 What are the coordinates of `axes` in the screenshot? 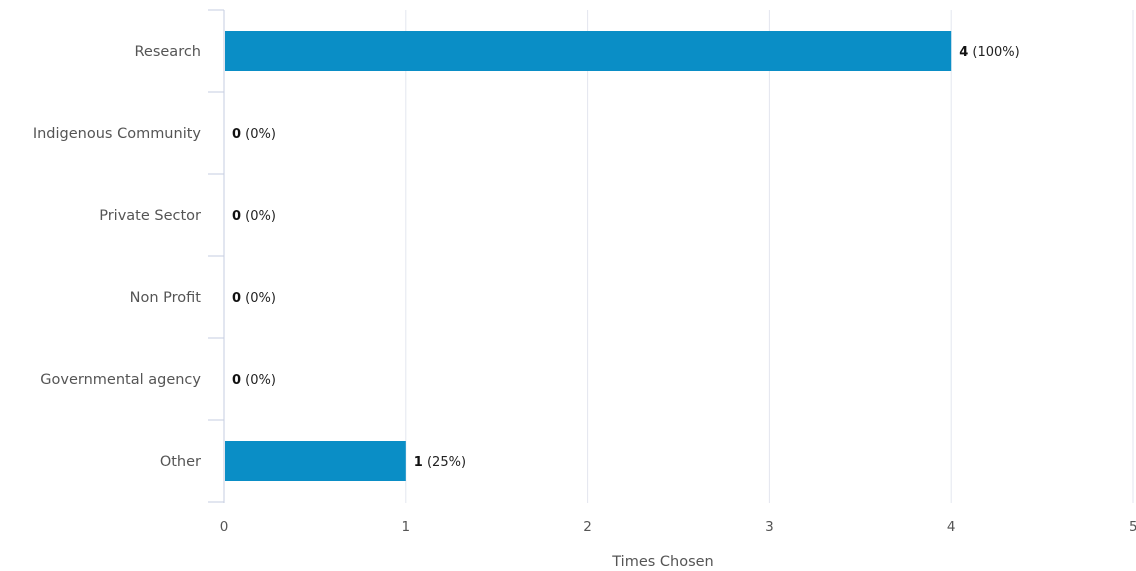 It's located at (216, 256).